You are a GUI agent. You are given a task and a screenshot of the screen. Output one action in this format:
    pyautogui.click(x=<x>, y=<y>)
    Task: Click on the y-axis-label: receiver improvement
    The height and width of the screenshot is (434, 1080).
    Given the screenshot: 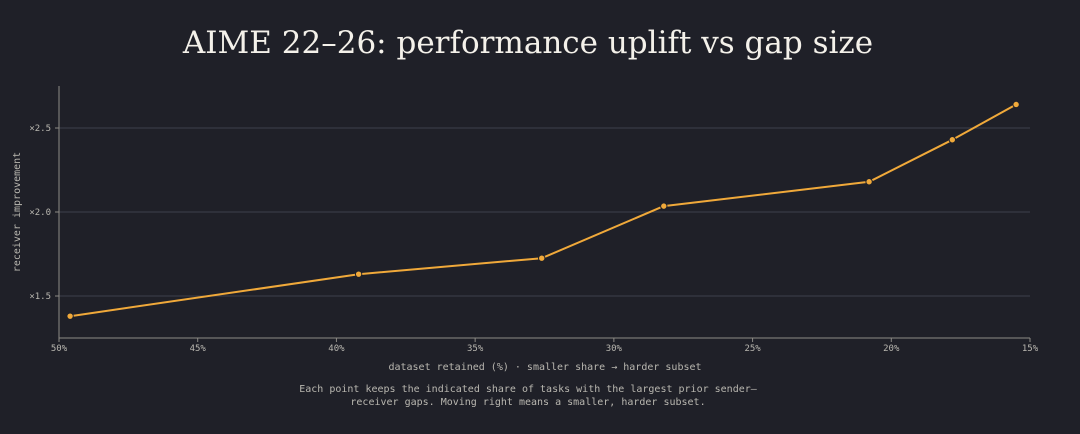 What is the action you would take?
    pyautogui.click(x=17, y=212)
    